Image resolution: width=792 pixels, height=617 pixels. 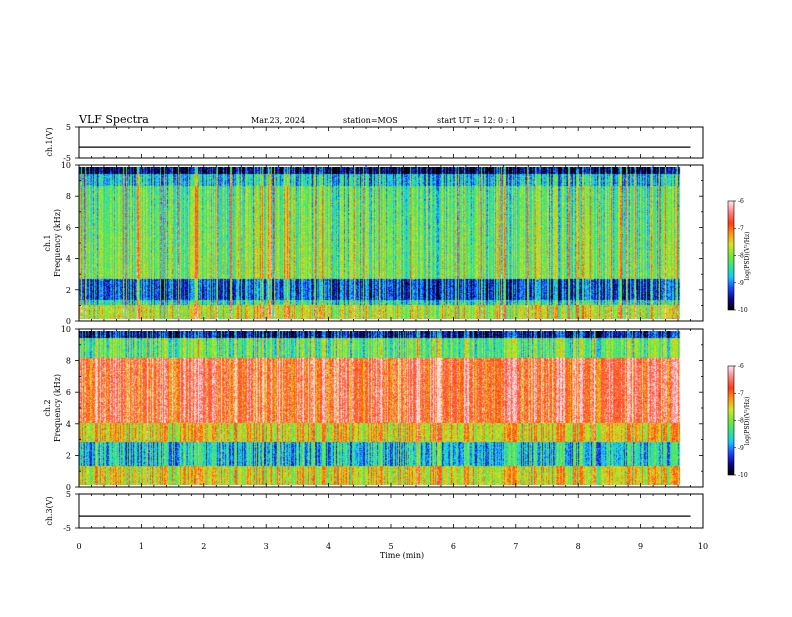 What do you see at coordinates (640, 546) in the screenshot?
I see `x-tick-label: 9` at bounding box center [640, 546].